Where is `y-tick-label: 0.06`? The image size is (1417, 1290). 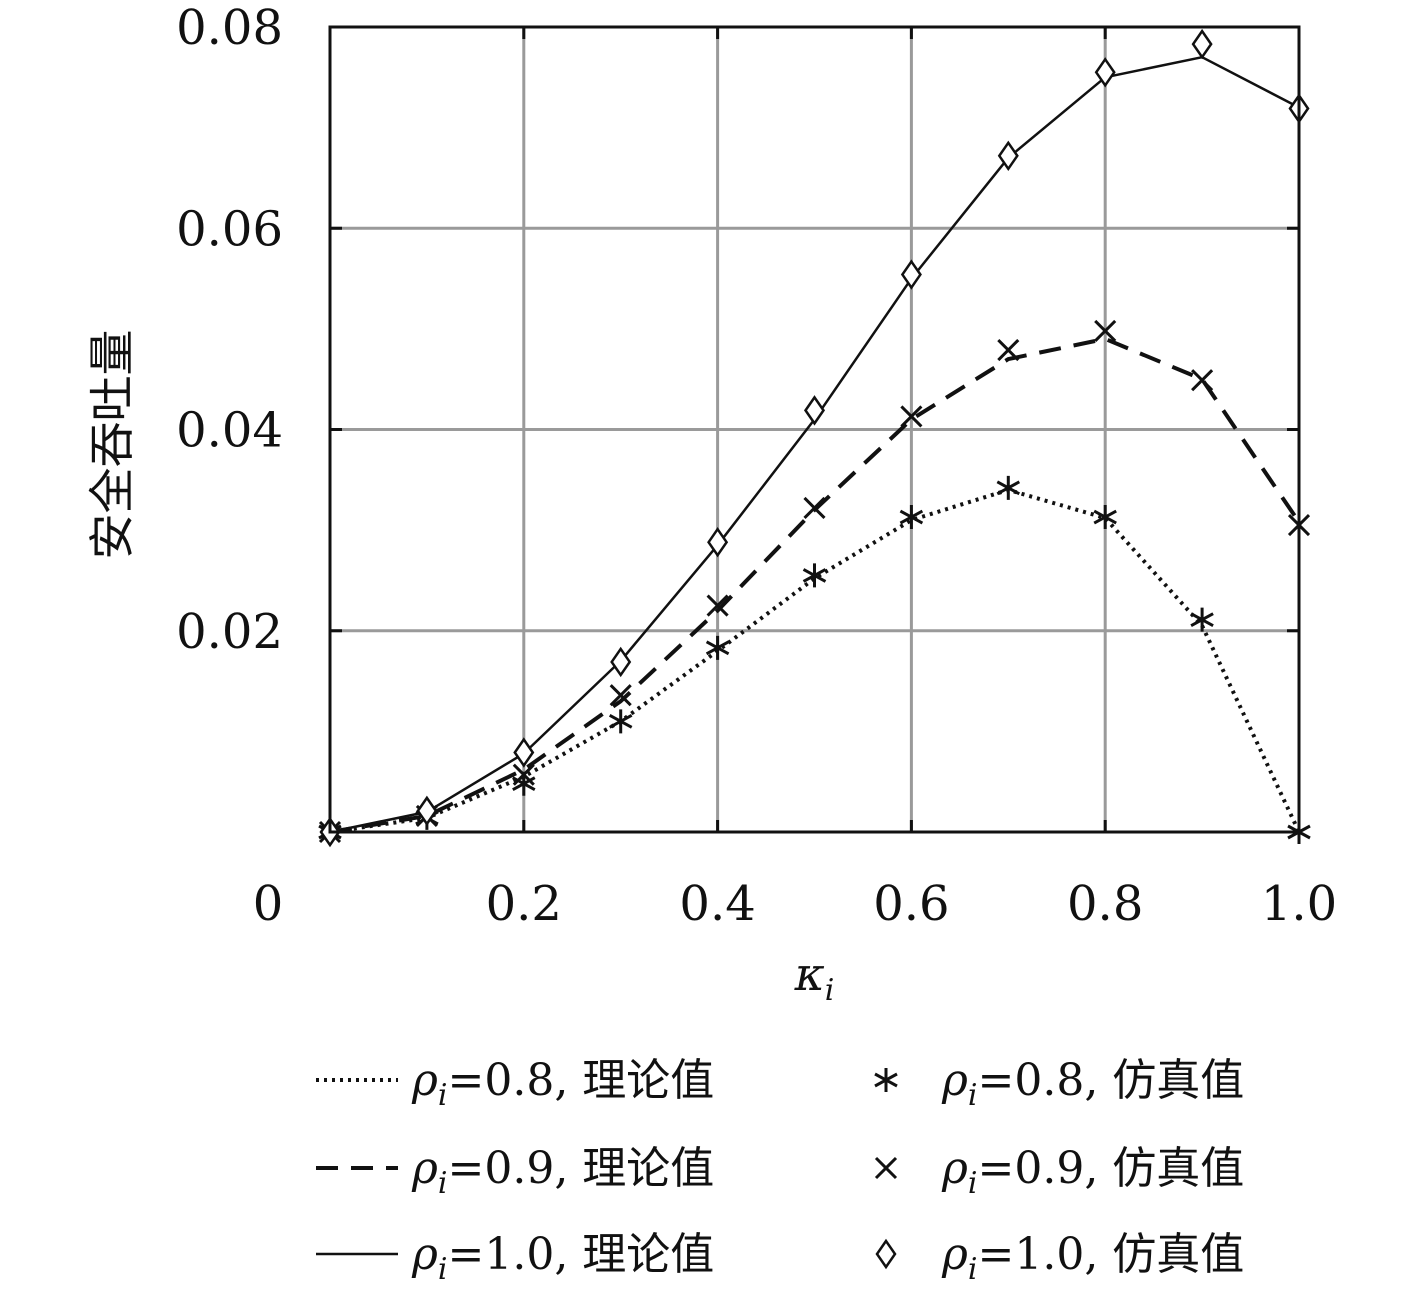
y-tick-label: 0.06 is located at coordinates (229, 229).